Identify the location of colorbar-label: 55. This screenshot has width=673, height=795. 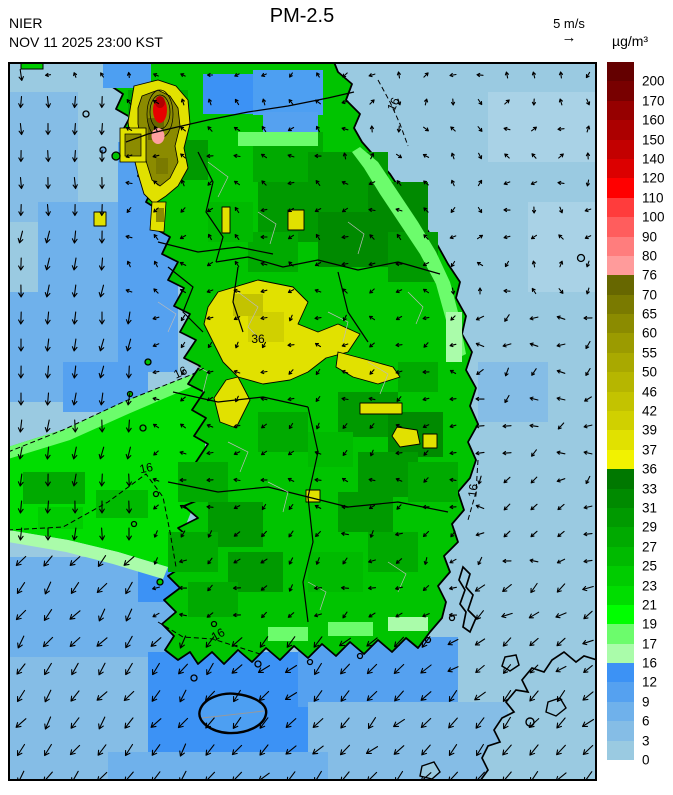
(650, 353).